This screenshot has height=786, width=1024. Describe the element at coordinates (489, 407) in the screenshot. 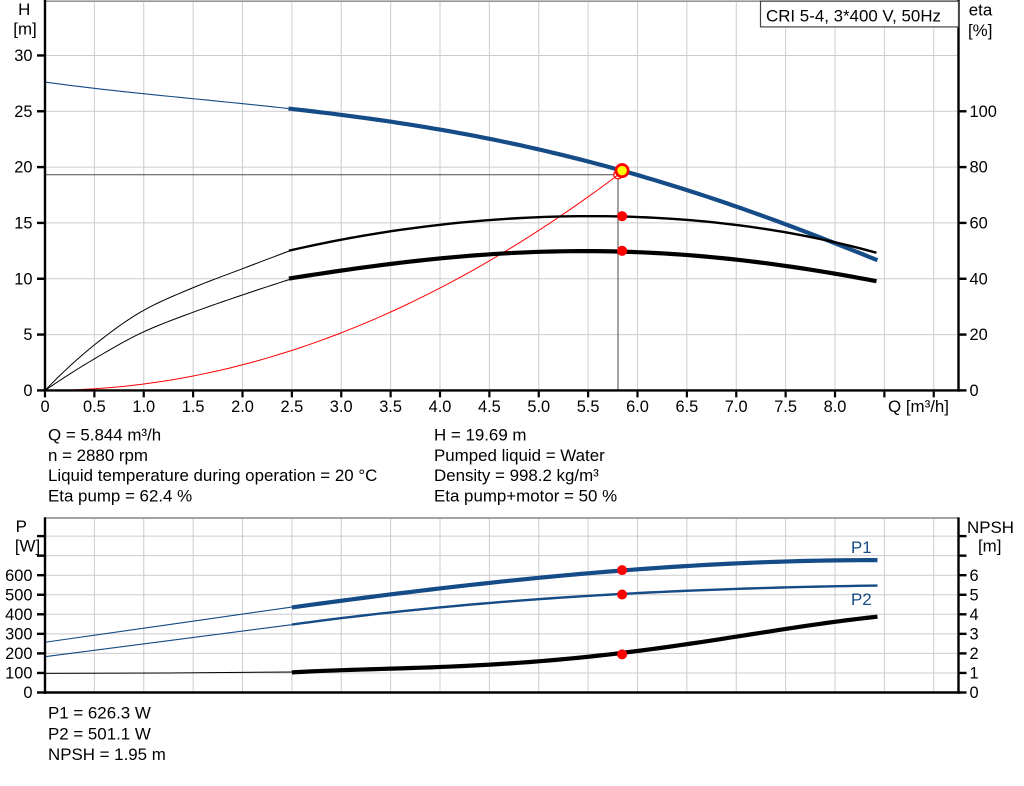

I see `svg-text: 4.5` at that location.